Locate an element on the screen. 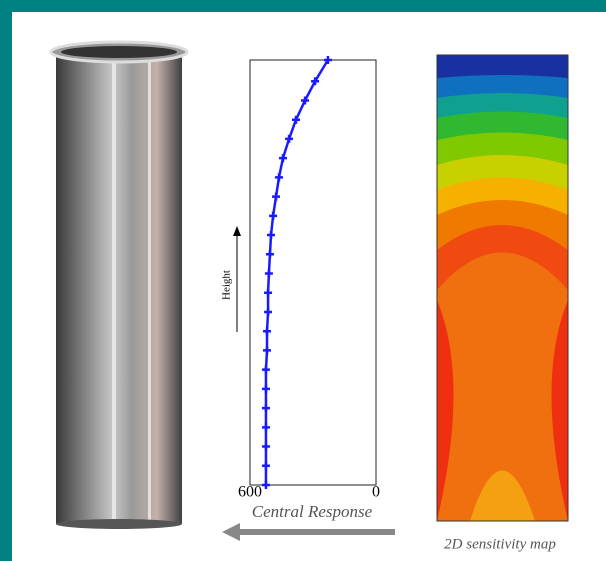 The width and height of the screenshot is (606, 561). x-axis-label: Central Response is located at coordinates (312, 511).